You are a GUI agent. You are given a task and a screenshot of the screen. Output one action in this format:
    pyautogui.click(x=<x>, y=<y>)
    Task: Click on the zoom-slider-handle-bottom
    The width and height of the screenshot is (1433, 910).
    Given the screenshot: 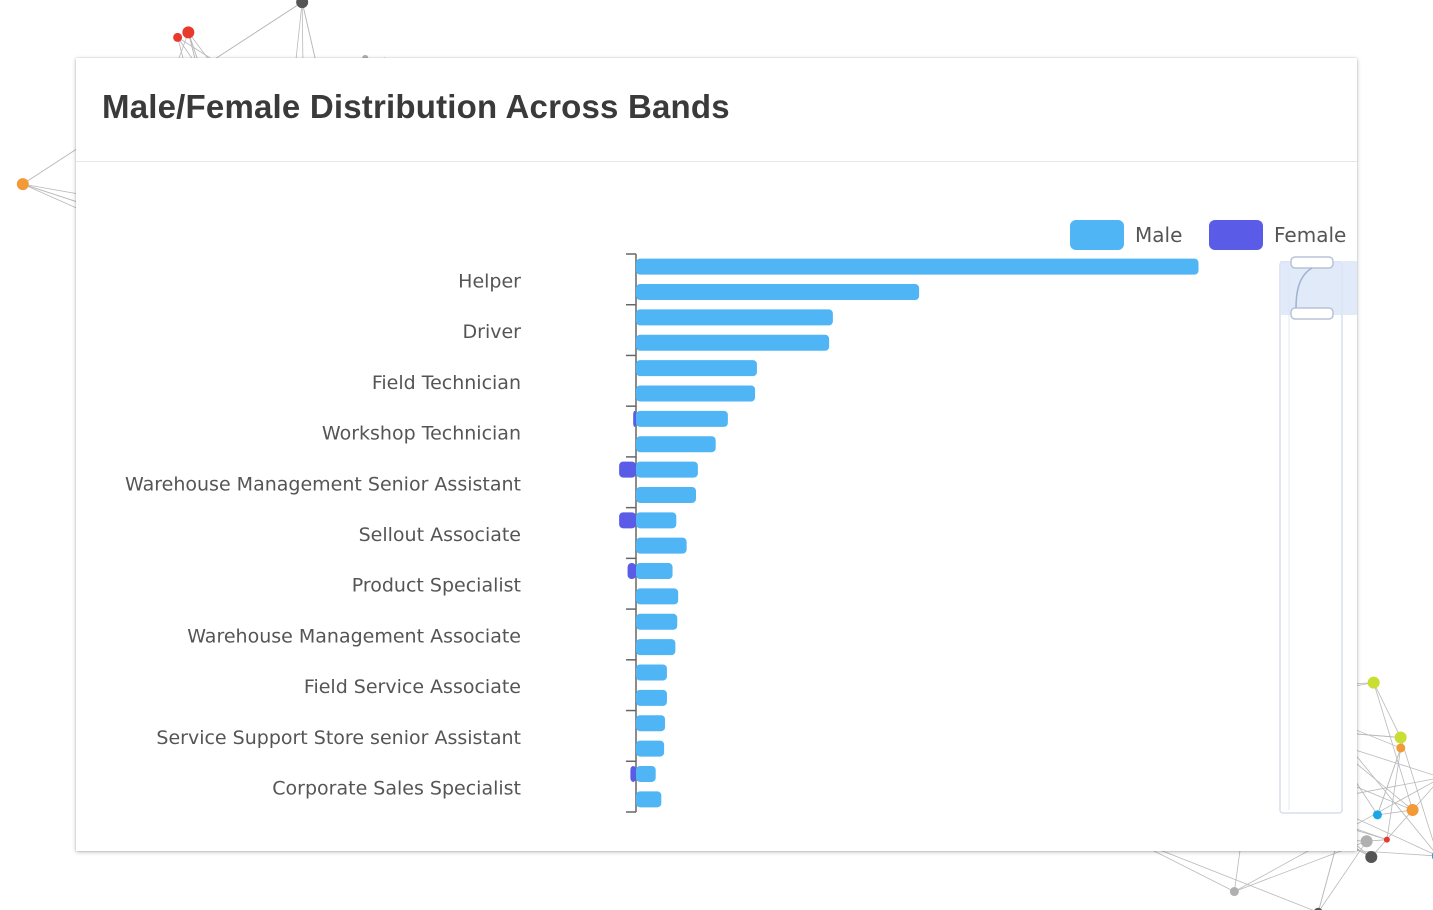 What is the action you would take?
    pyautogui.click(x=1312, y=313)
    